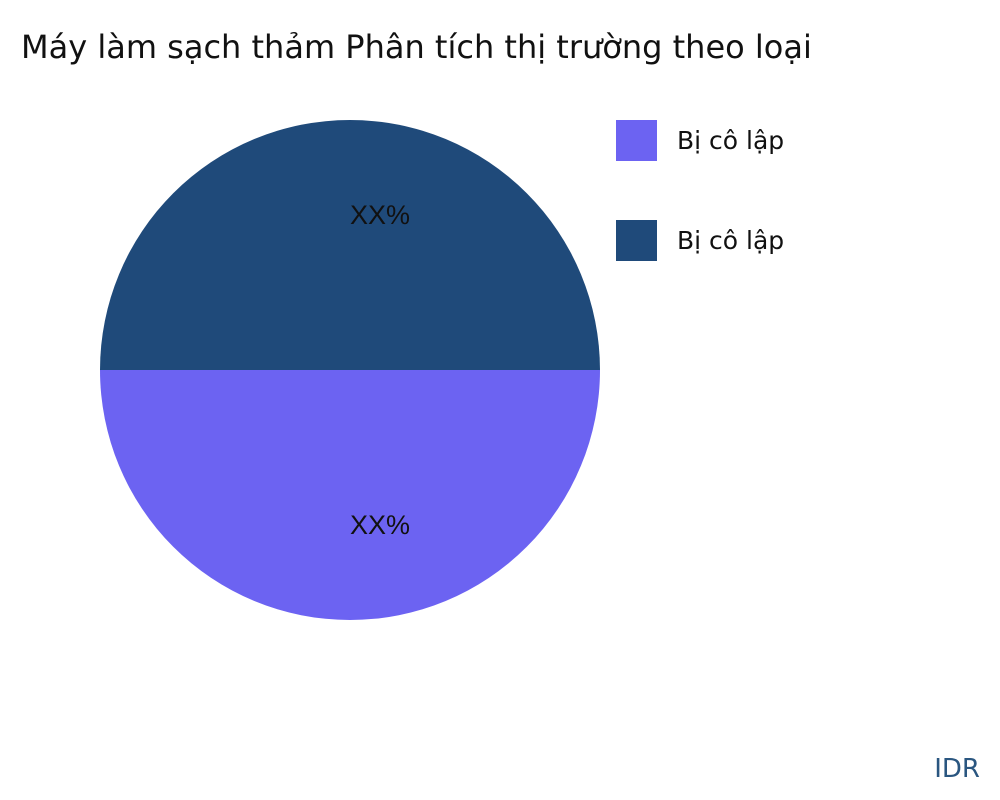 Image resolution: width=1000 pixels, height=800 pixels. I want to click on brand-logo: IDR, so click(957, 769).